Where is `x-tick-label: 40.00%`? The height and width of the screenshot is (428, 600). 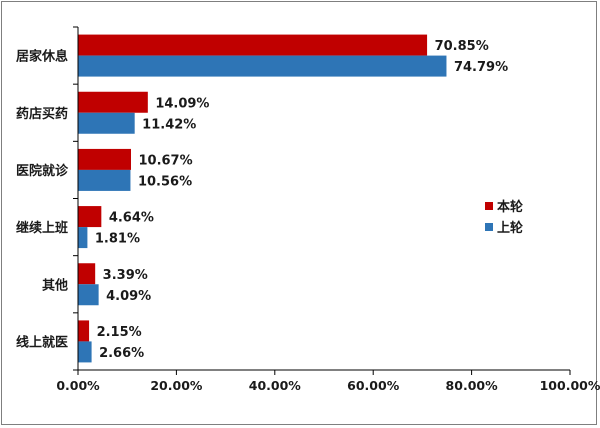
x-tick-label: 40.00% is located at coordinates (275, 385).